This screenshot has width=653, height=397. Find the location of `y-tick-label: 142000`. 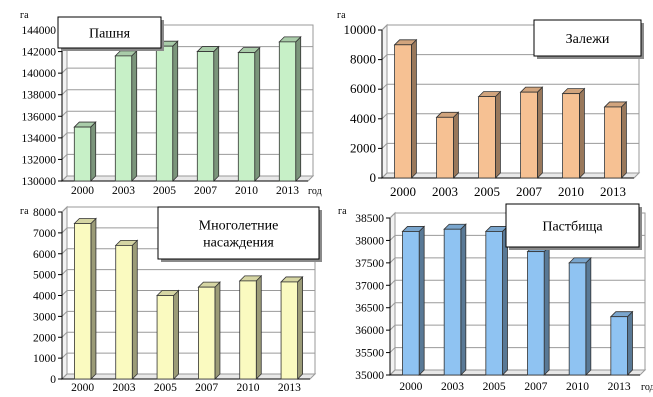

y-tick-label: 142000 is located at coordinates (39, 53).